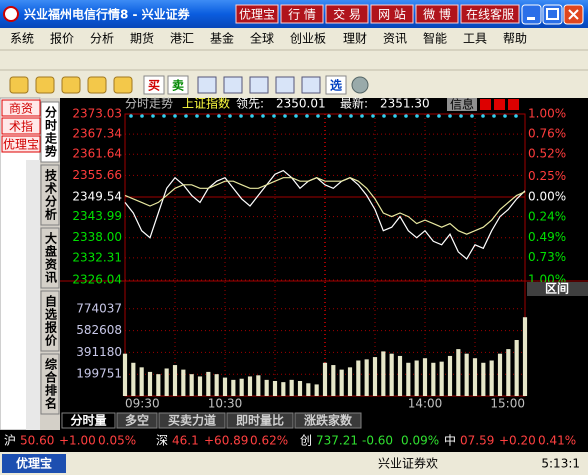  I want to click on quote-change: -0.60, so click(377, 441).